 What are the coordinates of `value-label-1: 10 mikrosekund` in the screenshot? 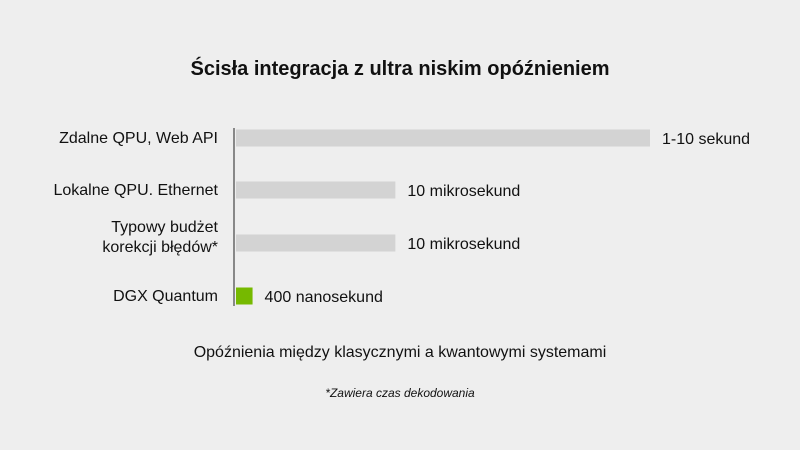 It's located at (463, 191).